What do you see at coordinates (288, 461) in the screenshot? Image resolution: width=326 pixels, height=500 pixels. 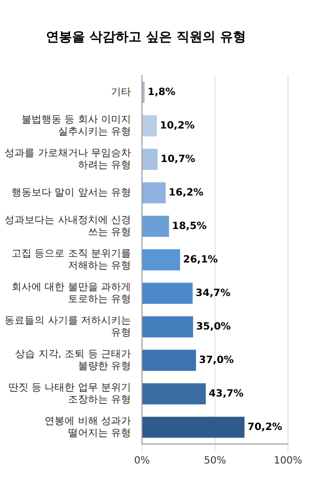 I see `x-tick-label: 100%` at bounding box center [288, 461].